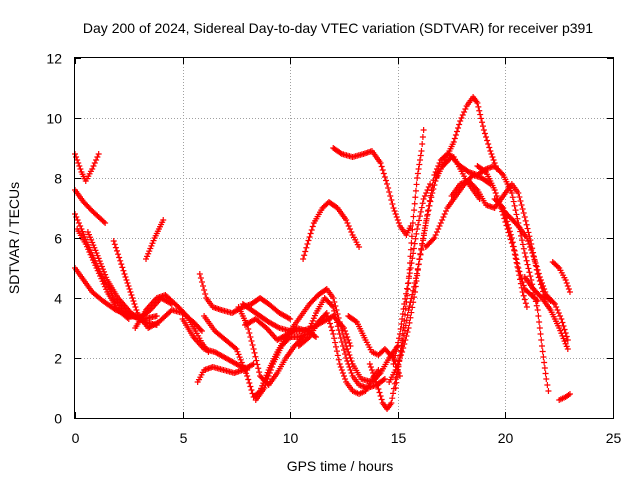 The image size is (640, 480). I want to click on x-tick-label: 5, so click(184, 438).